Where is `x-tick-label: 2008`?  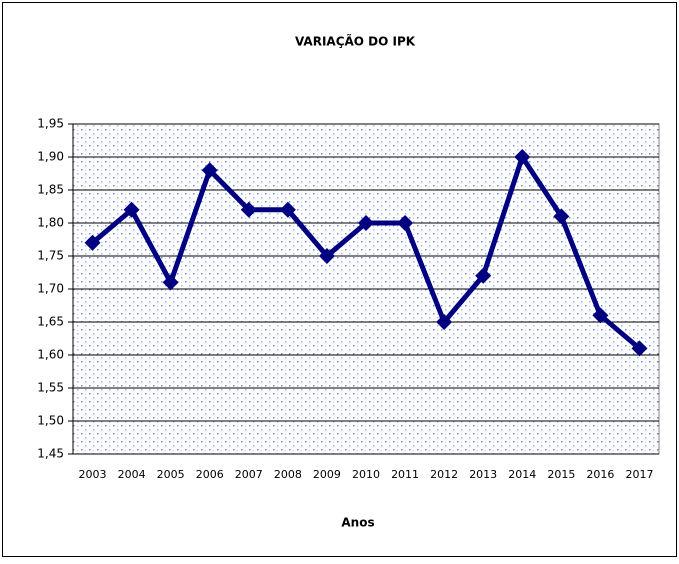
x-tick-label: 2008 is located at coordinates (288, 474).